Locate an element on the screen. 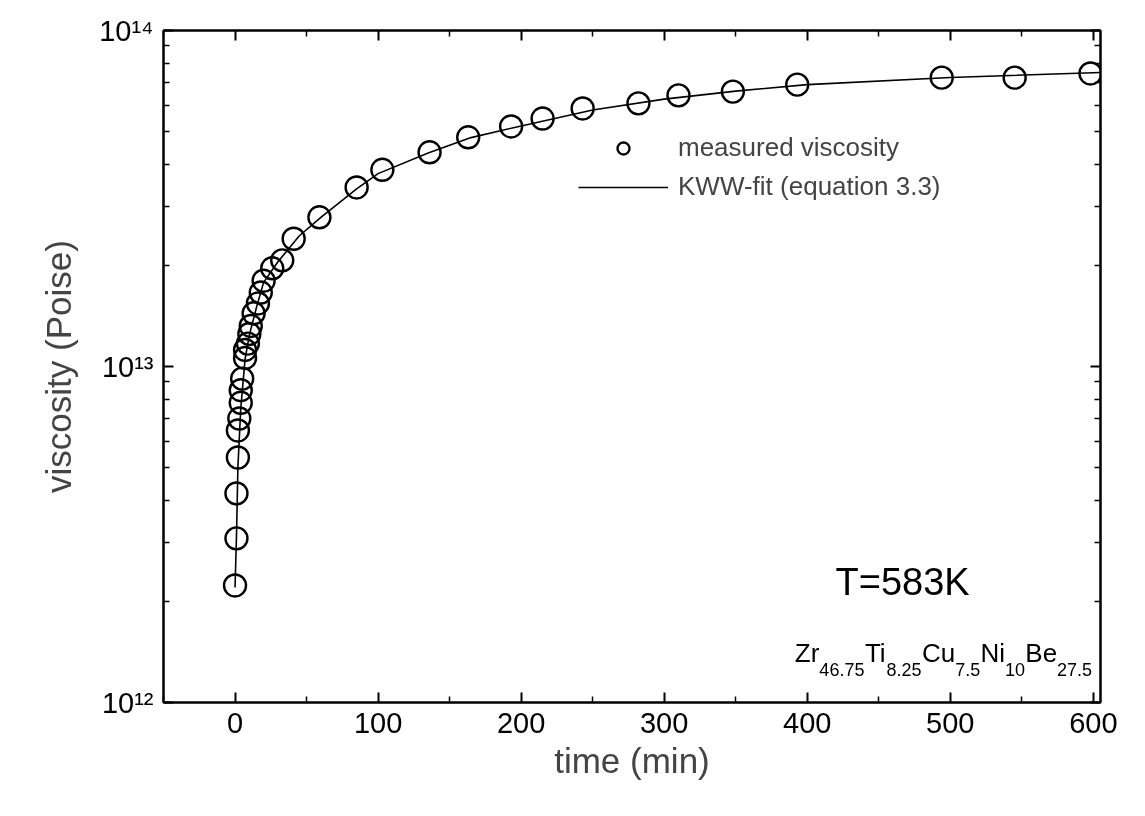 Image resolution: width=1145 pixels, height=816 pixels. x-tick-label: 100 is located at coordinates (378, 722).